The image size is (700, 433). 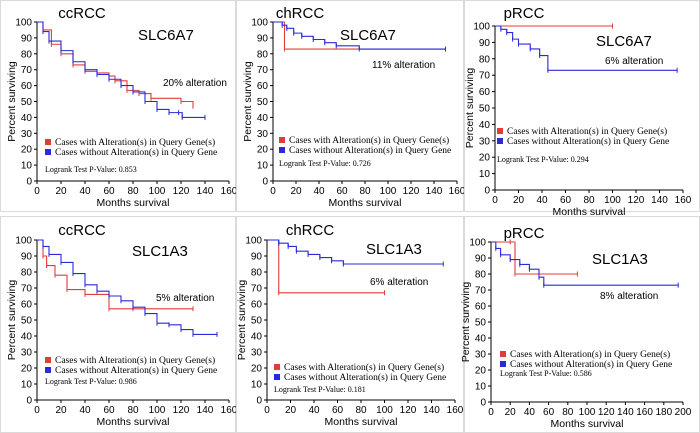 What do you see at coordinates (133, 422) in the screenshot?
I see `x-axis-label: Months survival` at bounding box center [133, 422].